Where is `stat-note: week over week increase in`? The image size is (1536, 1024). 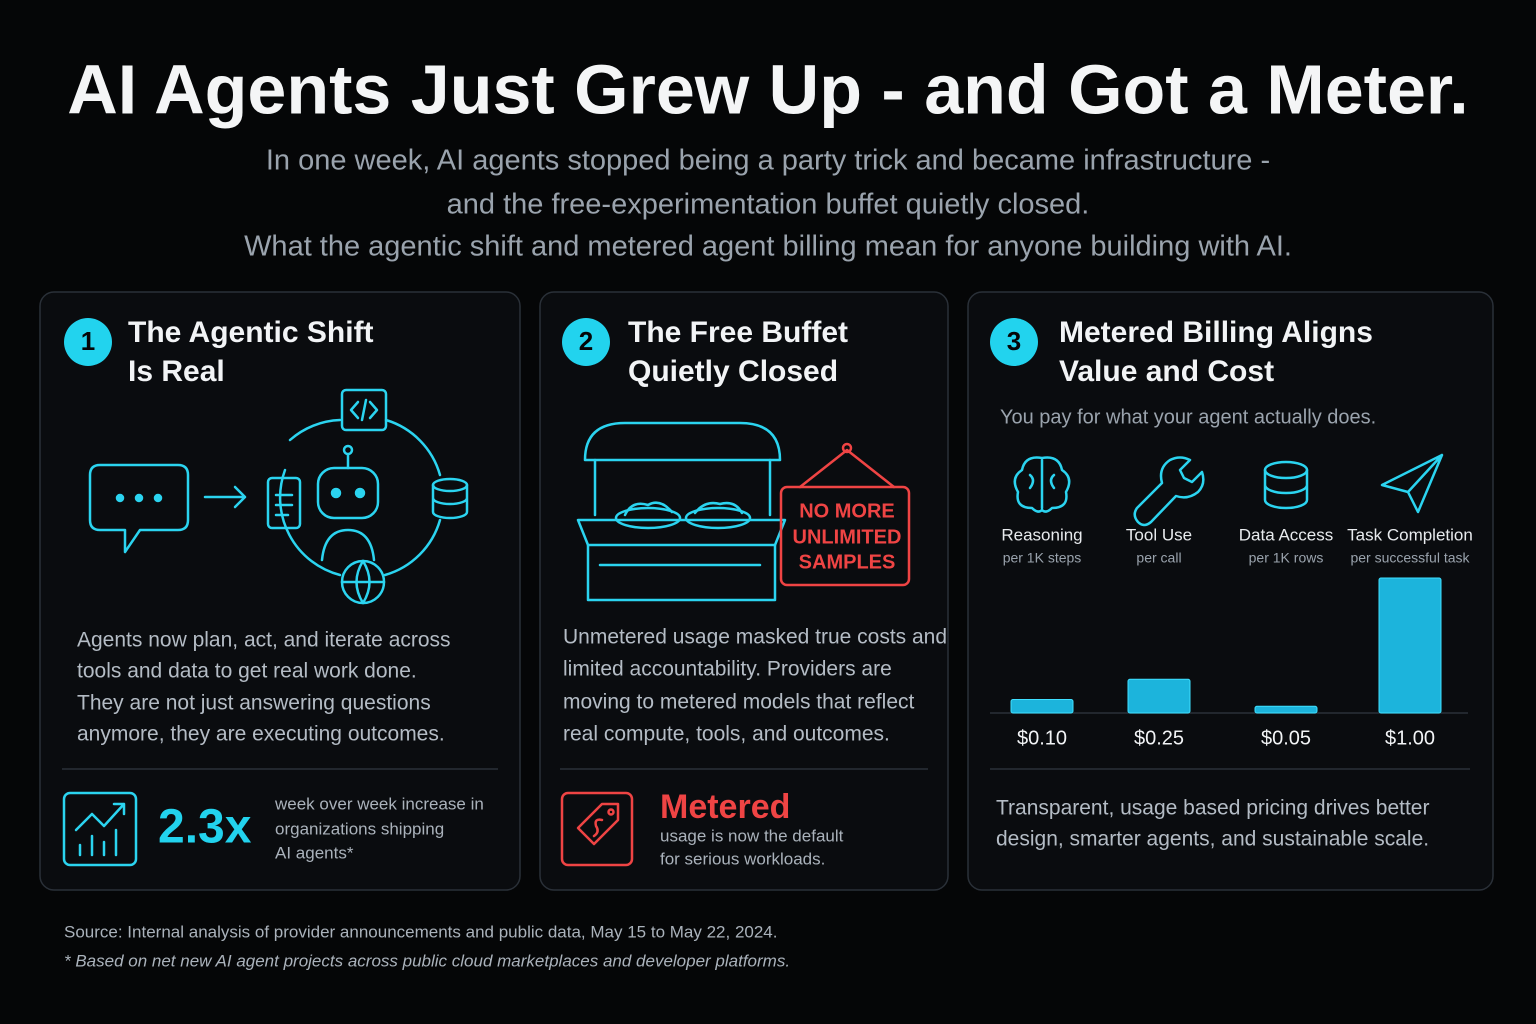
stat-note: week over week increase in is located at coordinates (379, 803).